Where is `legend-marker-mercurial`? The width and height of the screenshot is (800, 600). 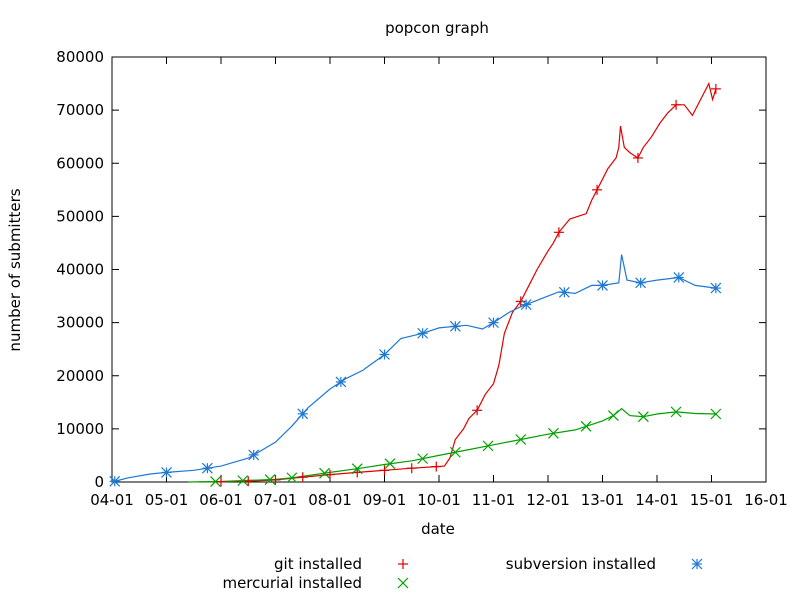 legend-marker-mercurial is located at coordinates (403, 583).